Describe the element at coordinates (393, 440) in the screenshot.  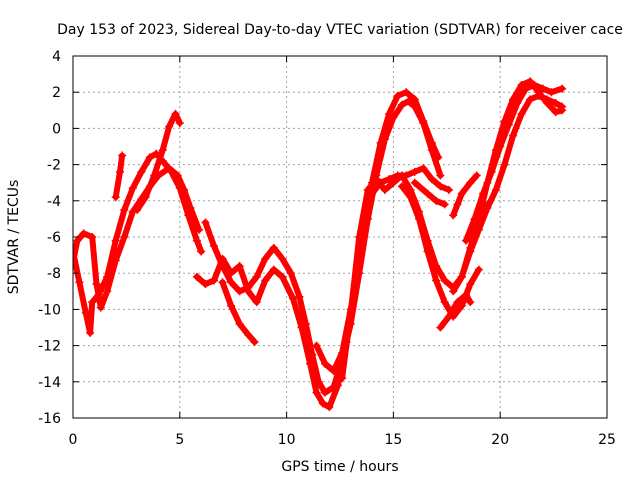
I see `x-tick-label: 15` at that location.